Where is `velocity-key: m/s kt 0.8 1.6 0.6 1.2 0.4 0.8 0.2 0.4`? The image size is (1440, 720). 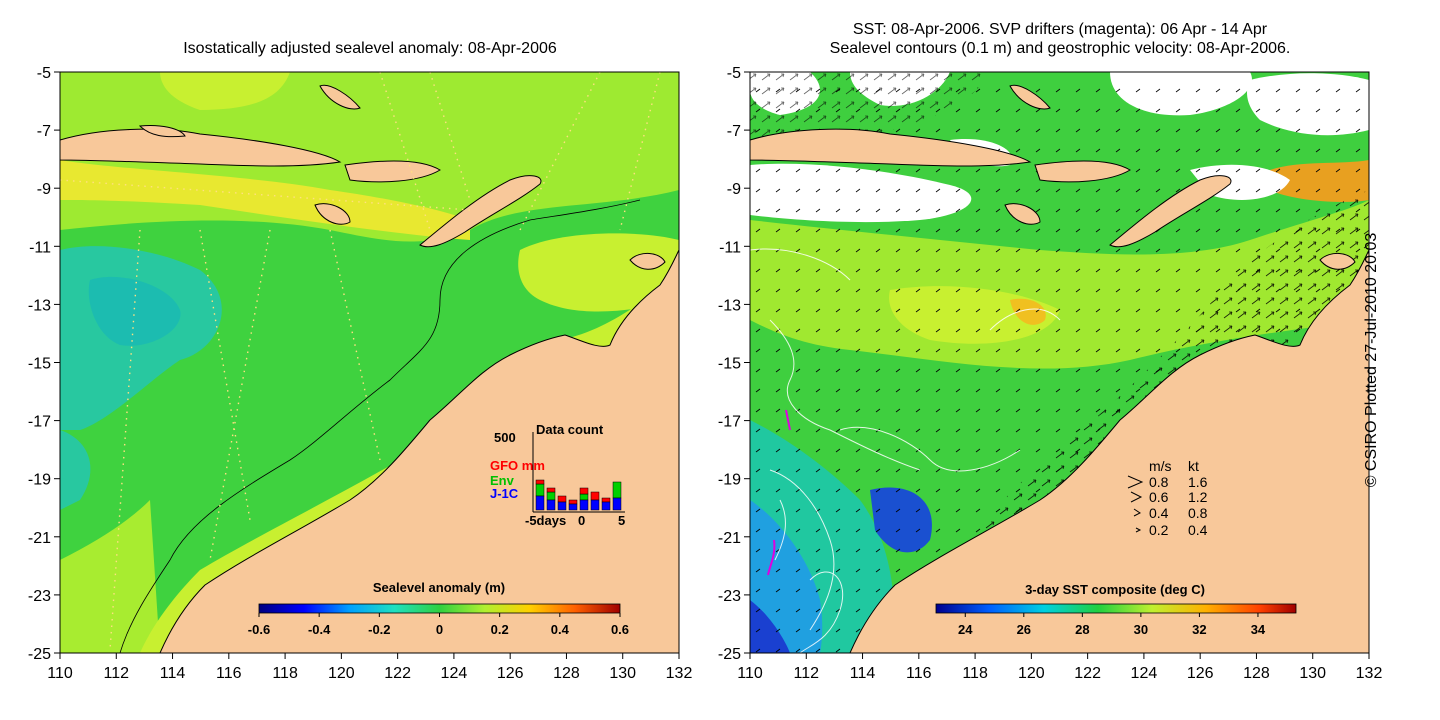 velocity-key: m/s kt 0.8 1.6 0.6 1.2 0.4 0.8 0.2 0.4 is located at coordinates (1167, 498).